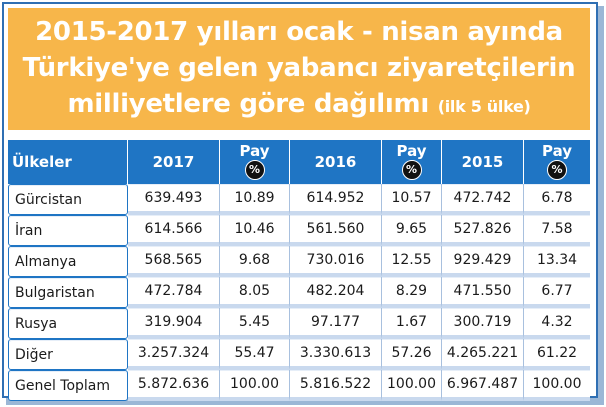 This screenshot has width=606, height=407. Describe the element at coordinates (68, 292) in the screenshot. I see `cell-country: Bulgaristan` at that location.